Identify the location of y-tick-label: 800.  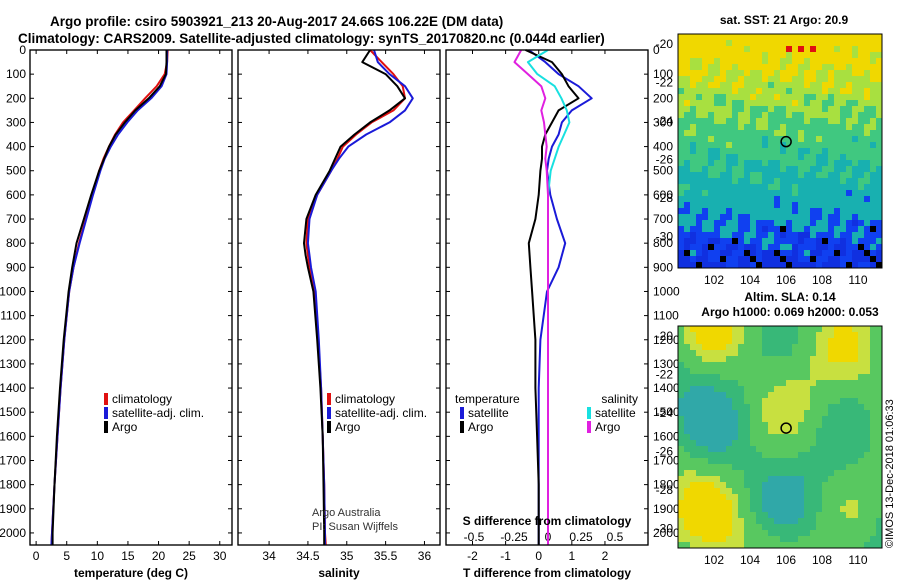
(16, 243).